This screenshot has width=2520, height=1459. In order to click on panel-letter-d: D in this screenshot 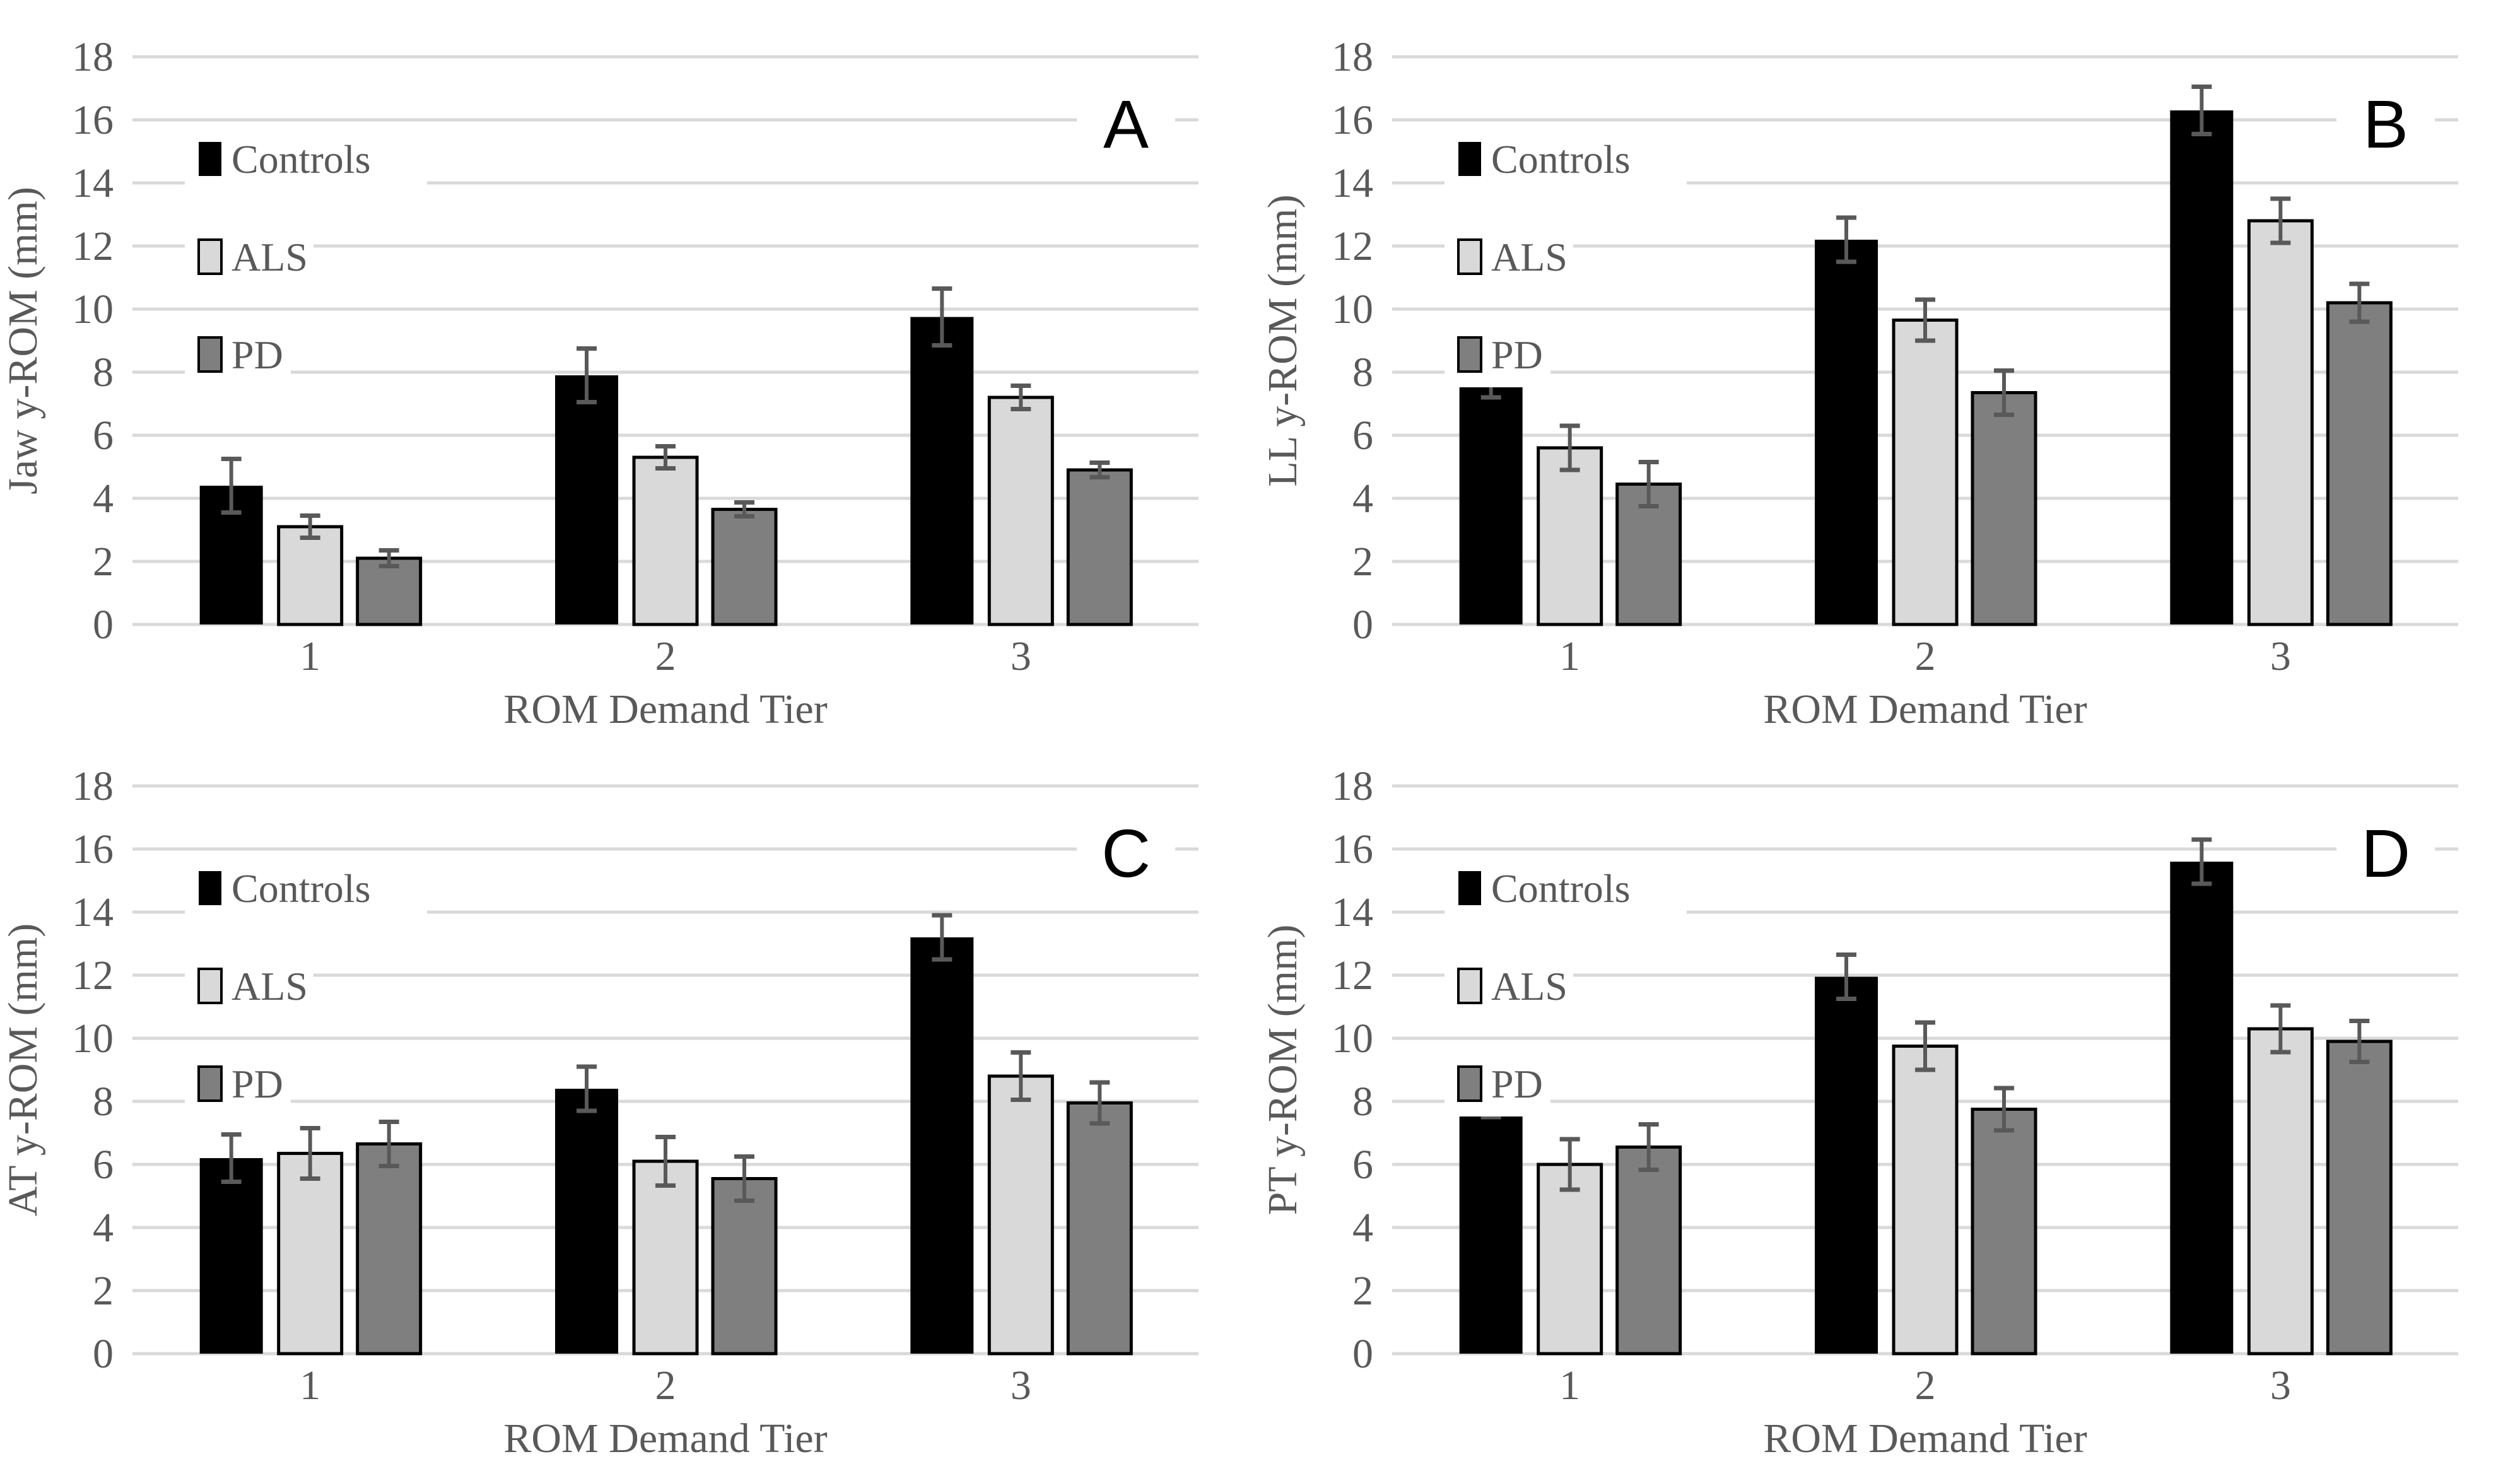, I will do `click(2385, 853)`.